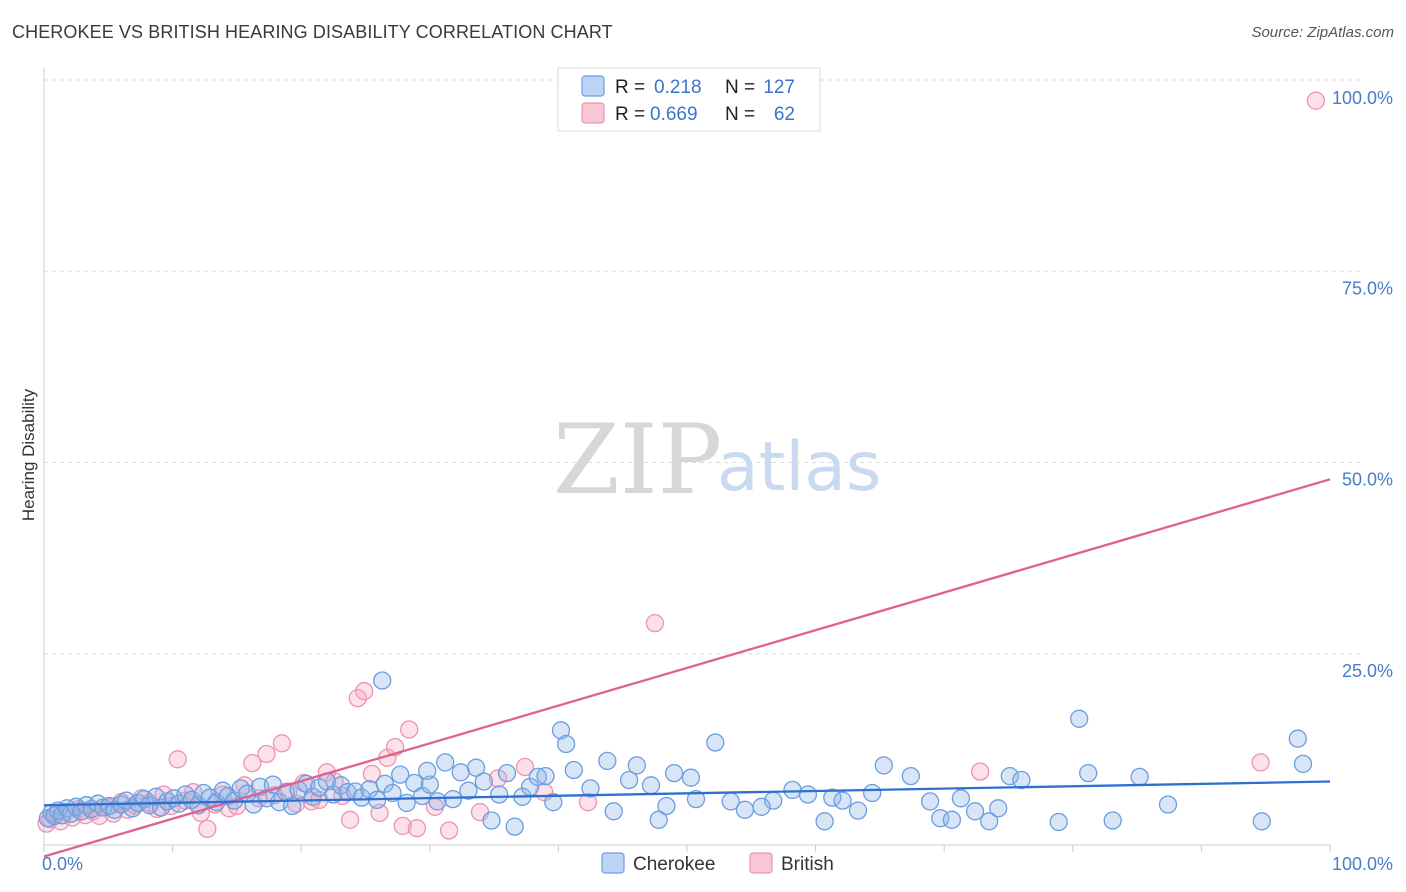  I want to click on y-tick-label-1: 50.0%, so click(1367, 480).